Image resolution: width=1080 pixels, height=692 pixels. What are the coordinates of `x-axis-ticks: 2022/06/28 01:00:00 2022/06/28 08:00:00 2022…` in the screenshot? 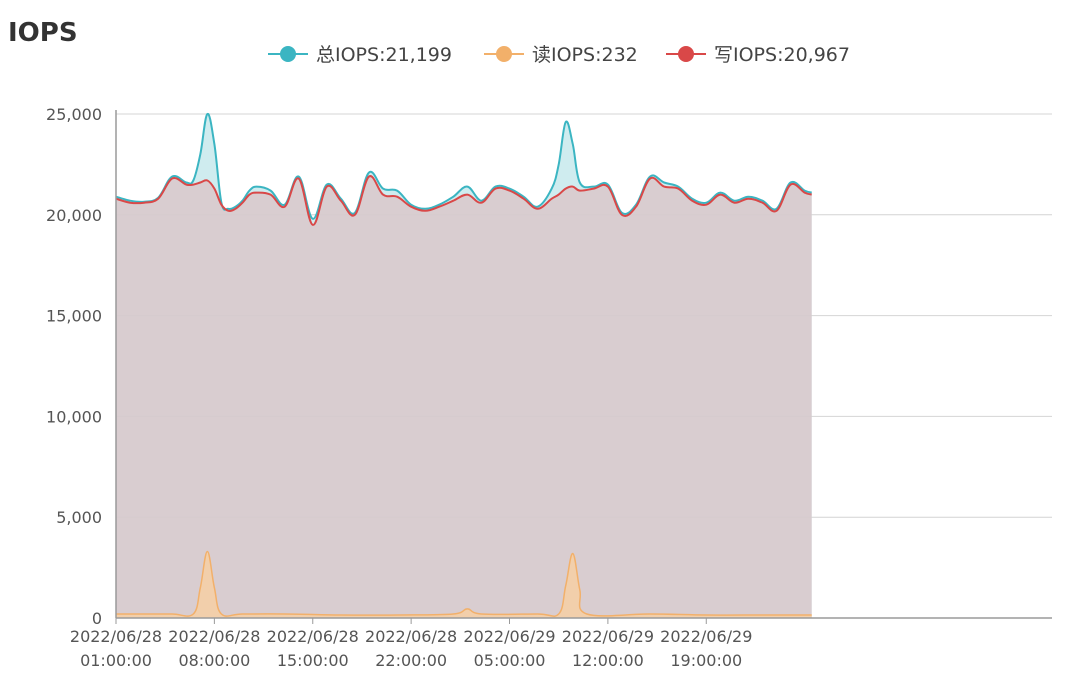 It's located at (411, 644).